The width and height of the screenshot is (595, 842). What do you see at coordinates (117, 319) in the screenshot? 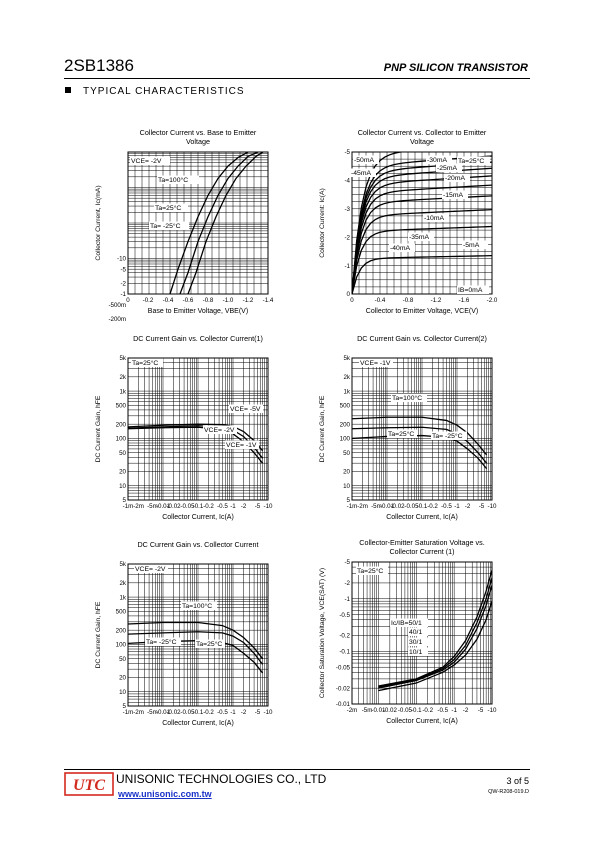
I see `y-tick-label: -200m` at bounding box center [117, 319].